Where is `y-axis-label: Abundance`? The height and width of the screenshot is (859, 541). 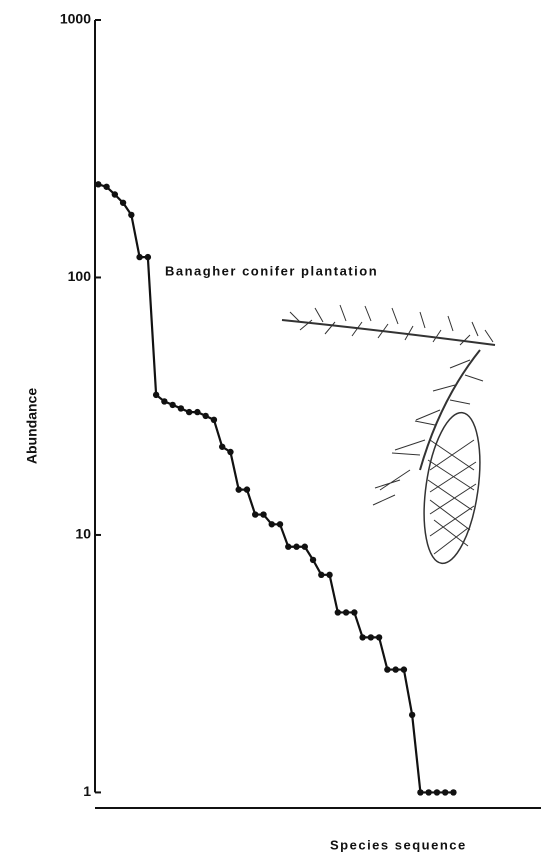
y-axis-label: Abundance is located at coordinates (32, 426).